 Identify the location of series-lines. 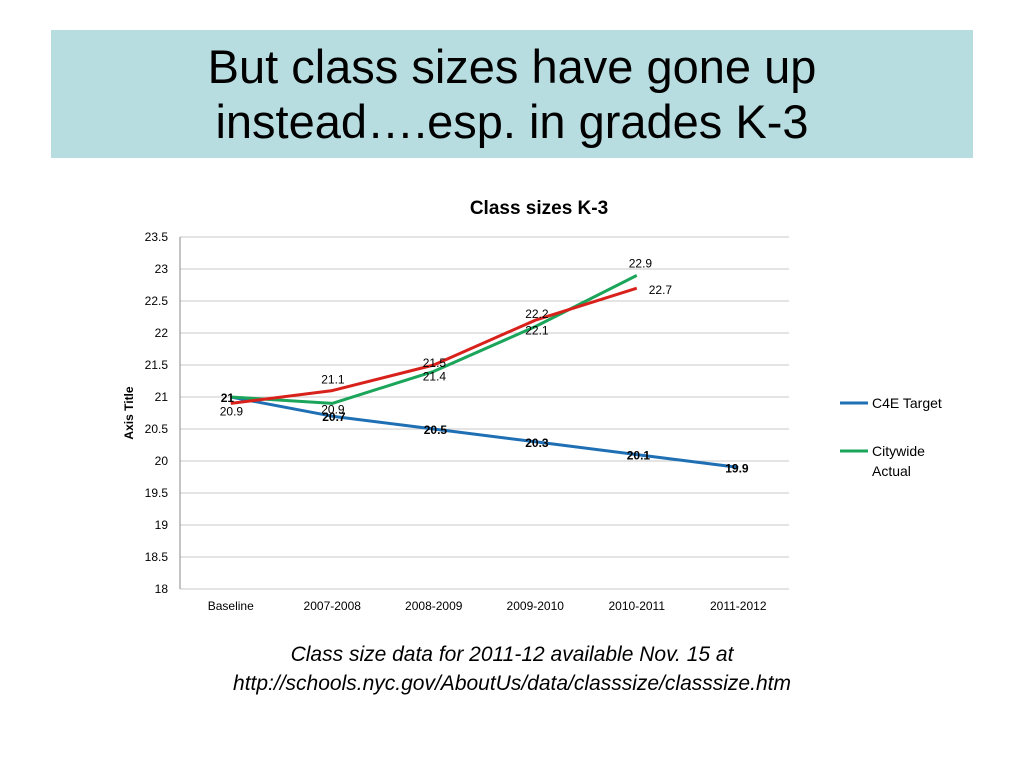
(484, 371).